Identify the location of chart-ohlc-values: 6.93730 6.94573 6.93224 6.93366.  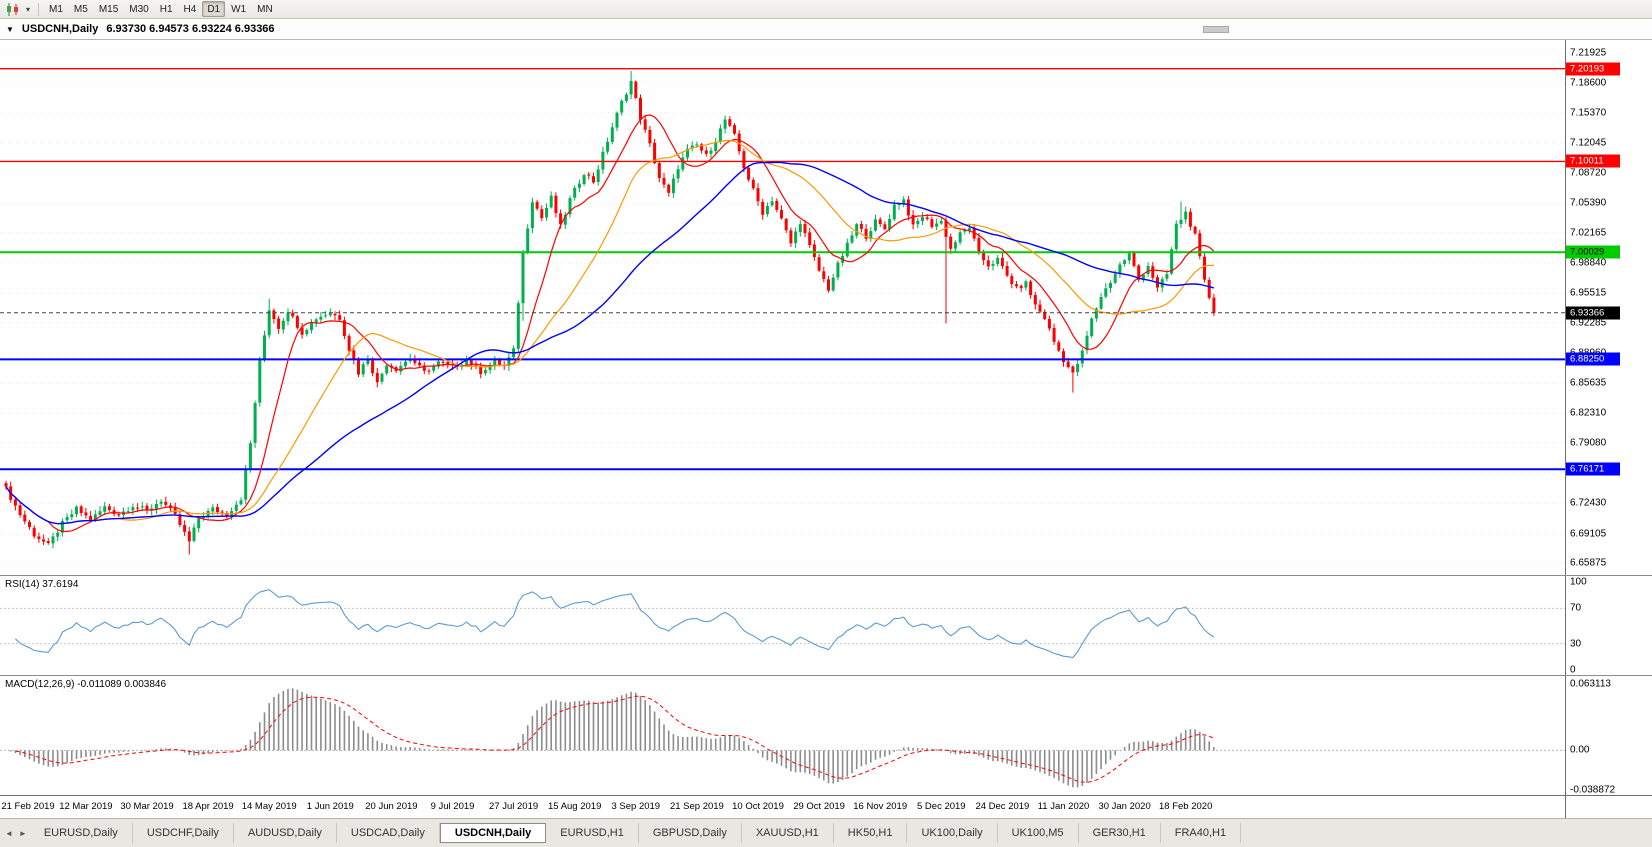
(190, 29).